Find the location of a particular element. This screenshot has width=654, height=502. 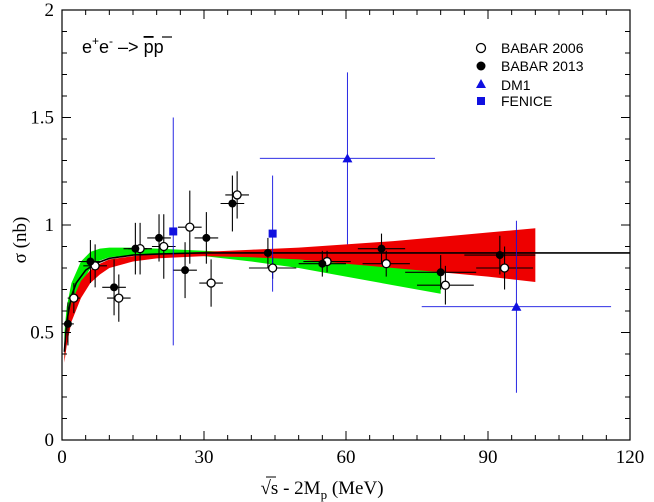

legend-marker-fenice is located at coordinates (481, 101).